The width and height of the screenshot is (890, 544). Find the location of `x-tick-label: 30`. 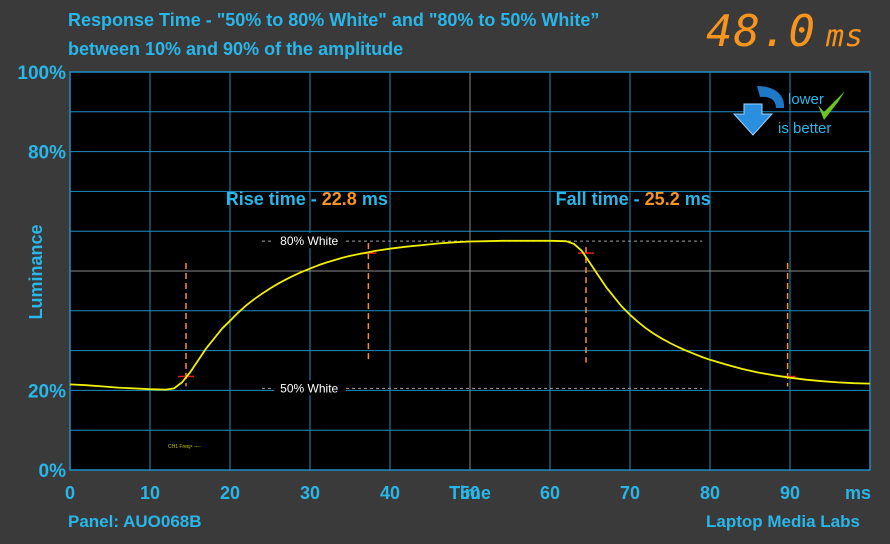

x-tick-label: 30 is located at coordinates (310, 493).